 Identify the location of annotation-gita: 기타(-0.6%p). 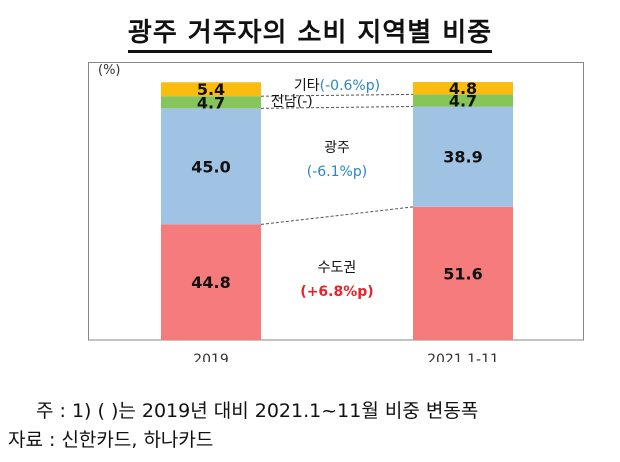
(337, 86).